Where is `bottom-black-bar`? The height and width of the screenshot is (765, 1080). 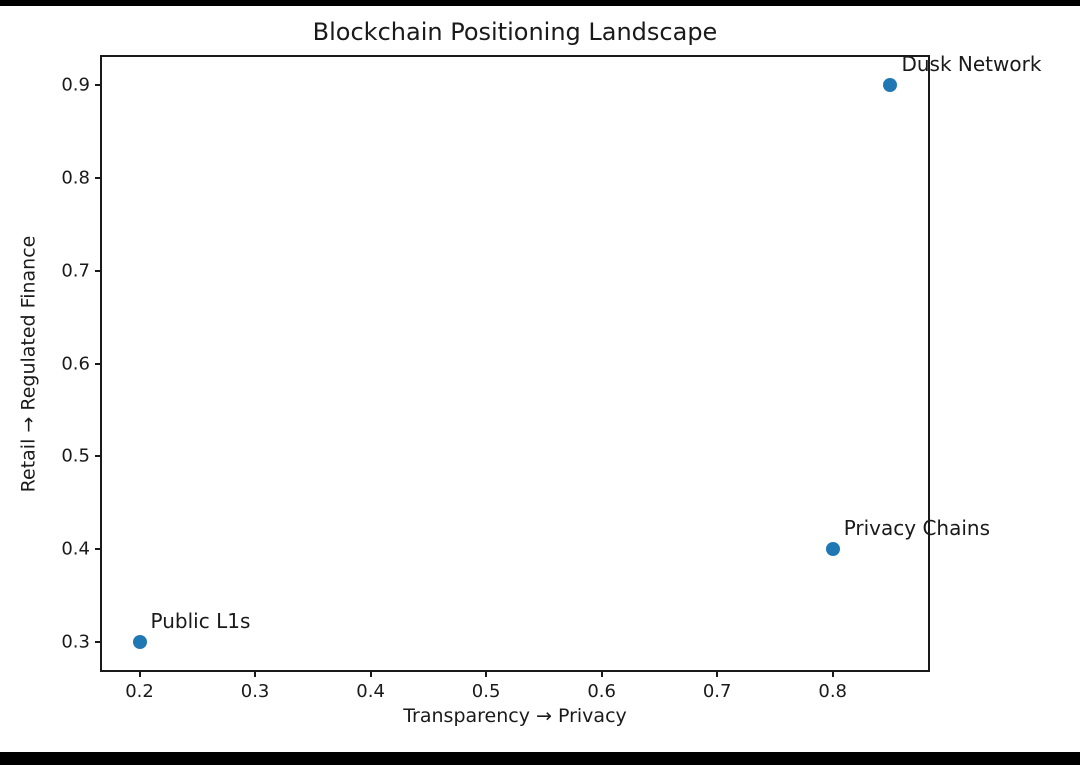 bottom-black-bar is located at coordinates (540, 758).